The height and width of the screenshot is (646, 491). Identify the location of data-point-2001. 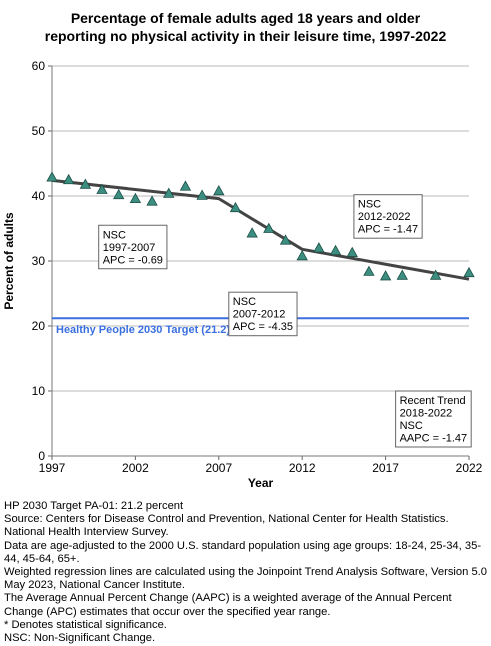
(119, 194).